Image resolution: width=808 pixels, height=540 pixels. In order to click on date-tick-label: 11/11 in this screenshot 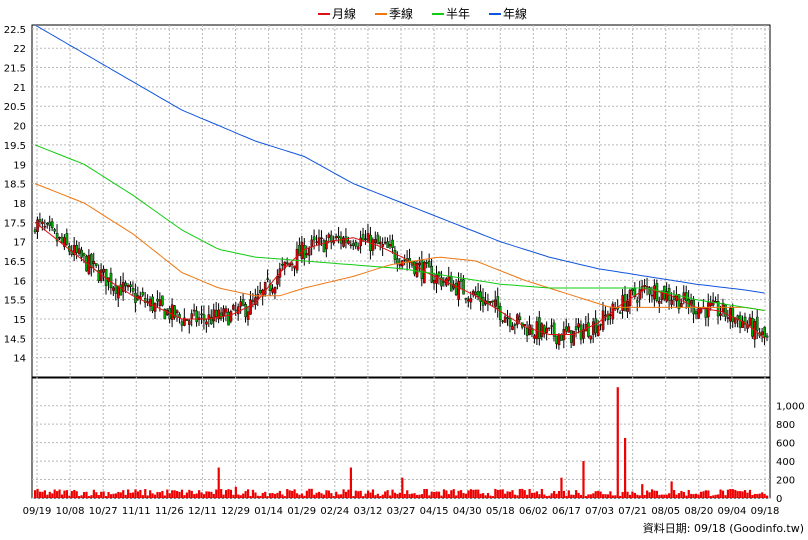, I will do `click(136, 511)`.